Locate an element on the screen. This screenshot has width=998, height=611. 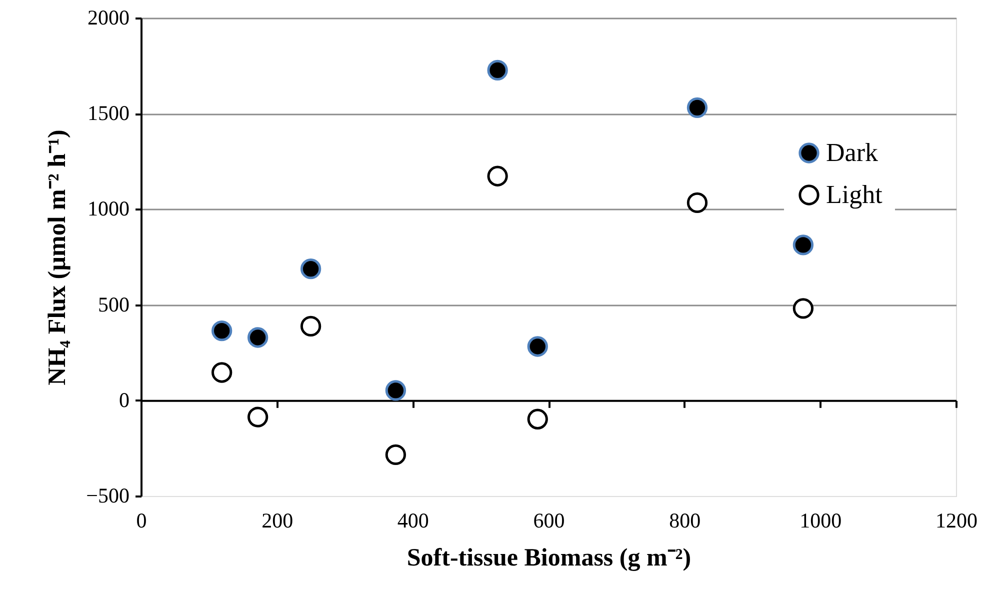
x-tick-label: 400 is located at coordinates (413, 520).